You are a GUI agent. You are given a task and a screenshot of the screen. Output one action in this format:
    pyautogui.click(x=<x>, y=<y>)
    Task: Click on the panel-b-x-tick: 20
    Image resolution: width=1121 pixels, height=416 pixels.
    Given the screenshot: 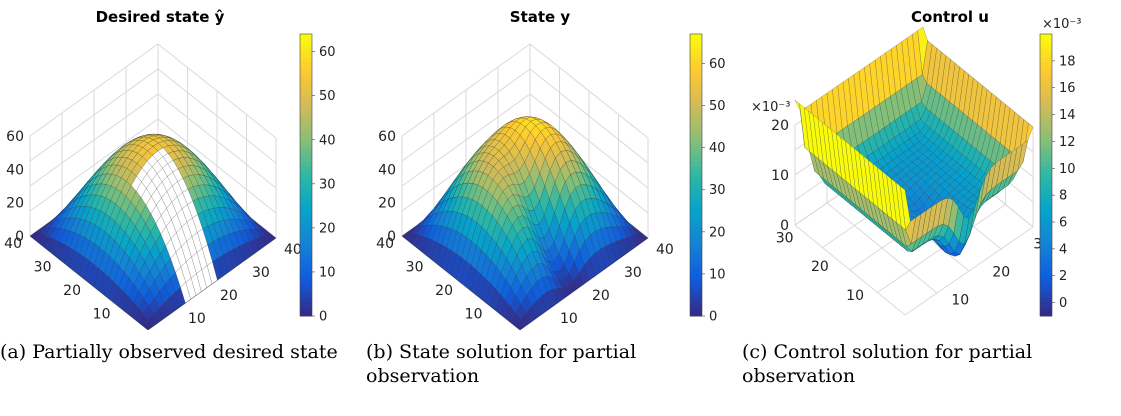 What is the action you would take?
    pyautogui.click(x=601, y=296)
    